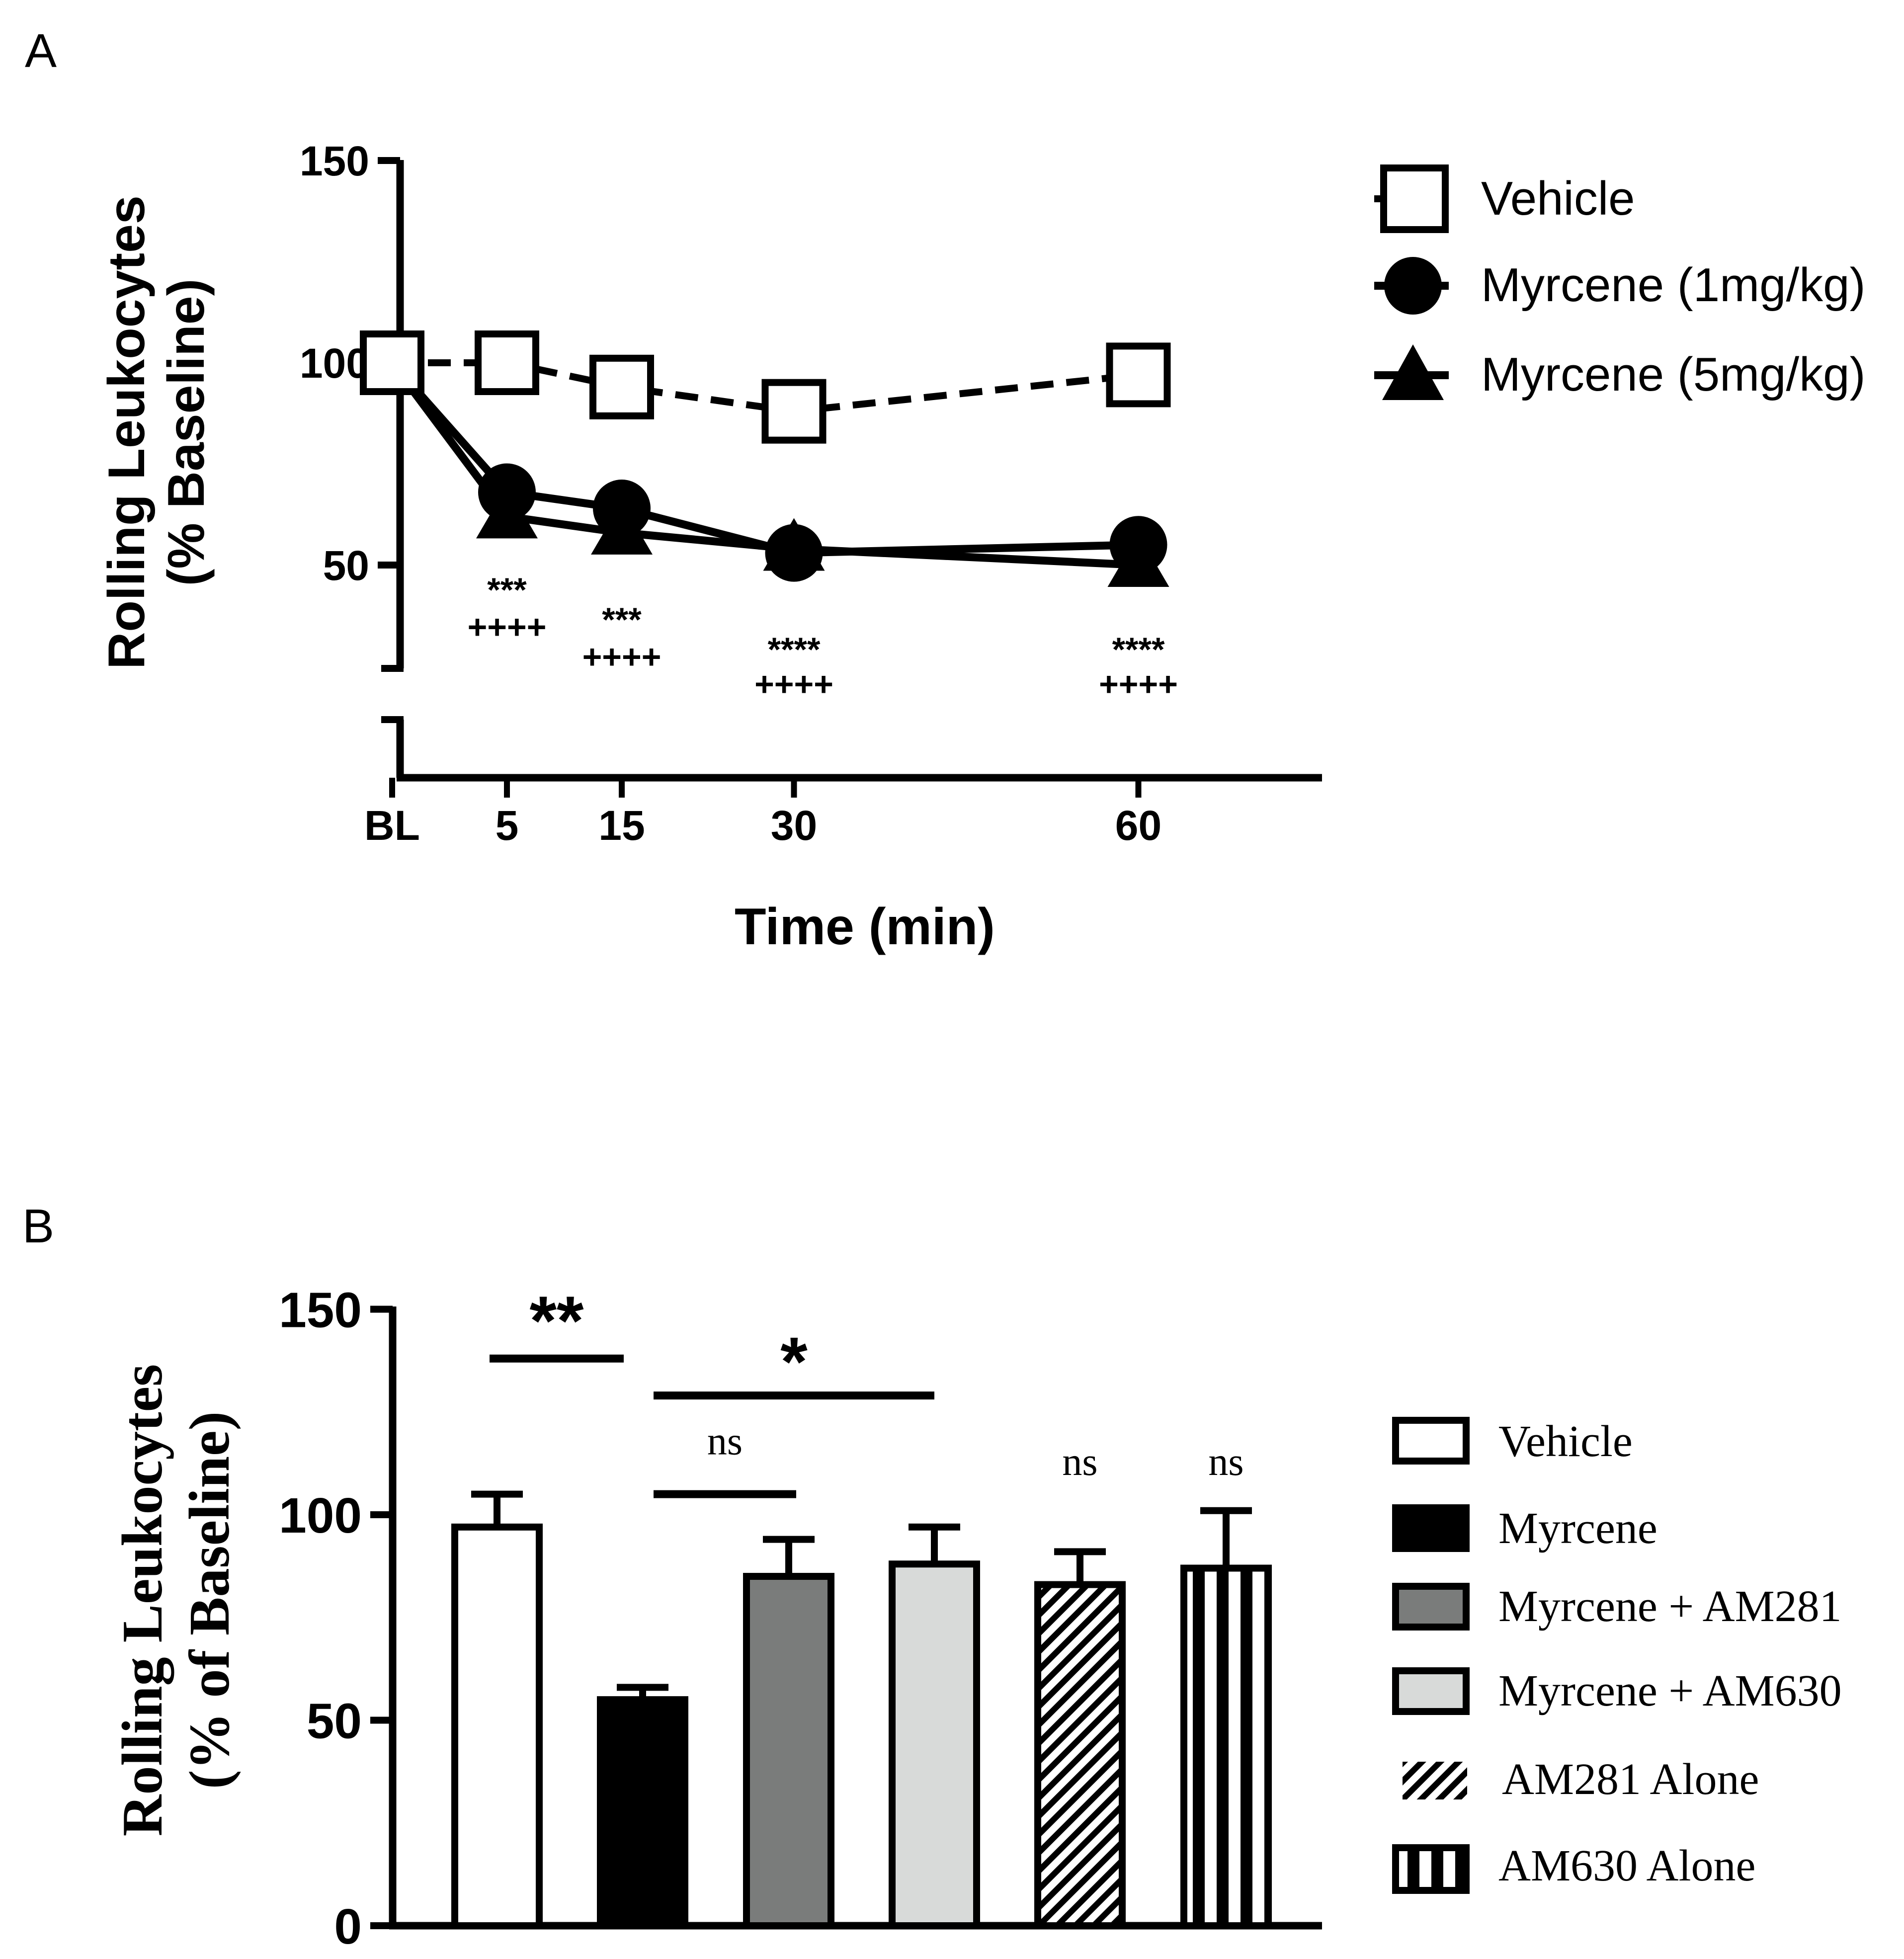  What do you see at coordinates (508, 627) in the screenshot?
I see `panel-a-plus-5: ++++` at bounding box center [508, 627].